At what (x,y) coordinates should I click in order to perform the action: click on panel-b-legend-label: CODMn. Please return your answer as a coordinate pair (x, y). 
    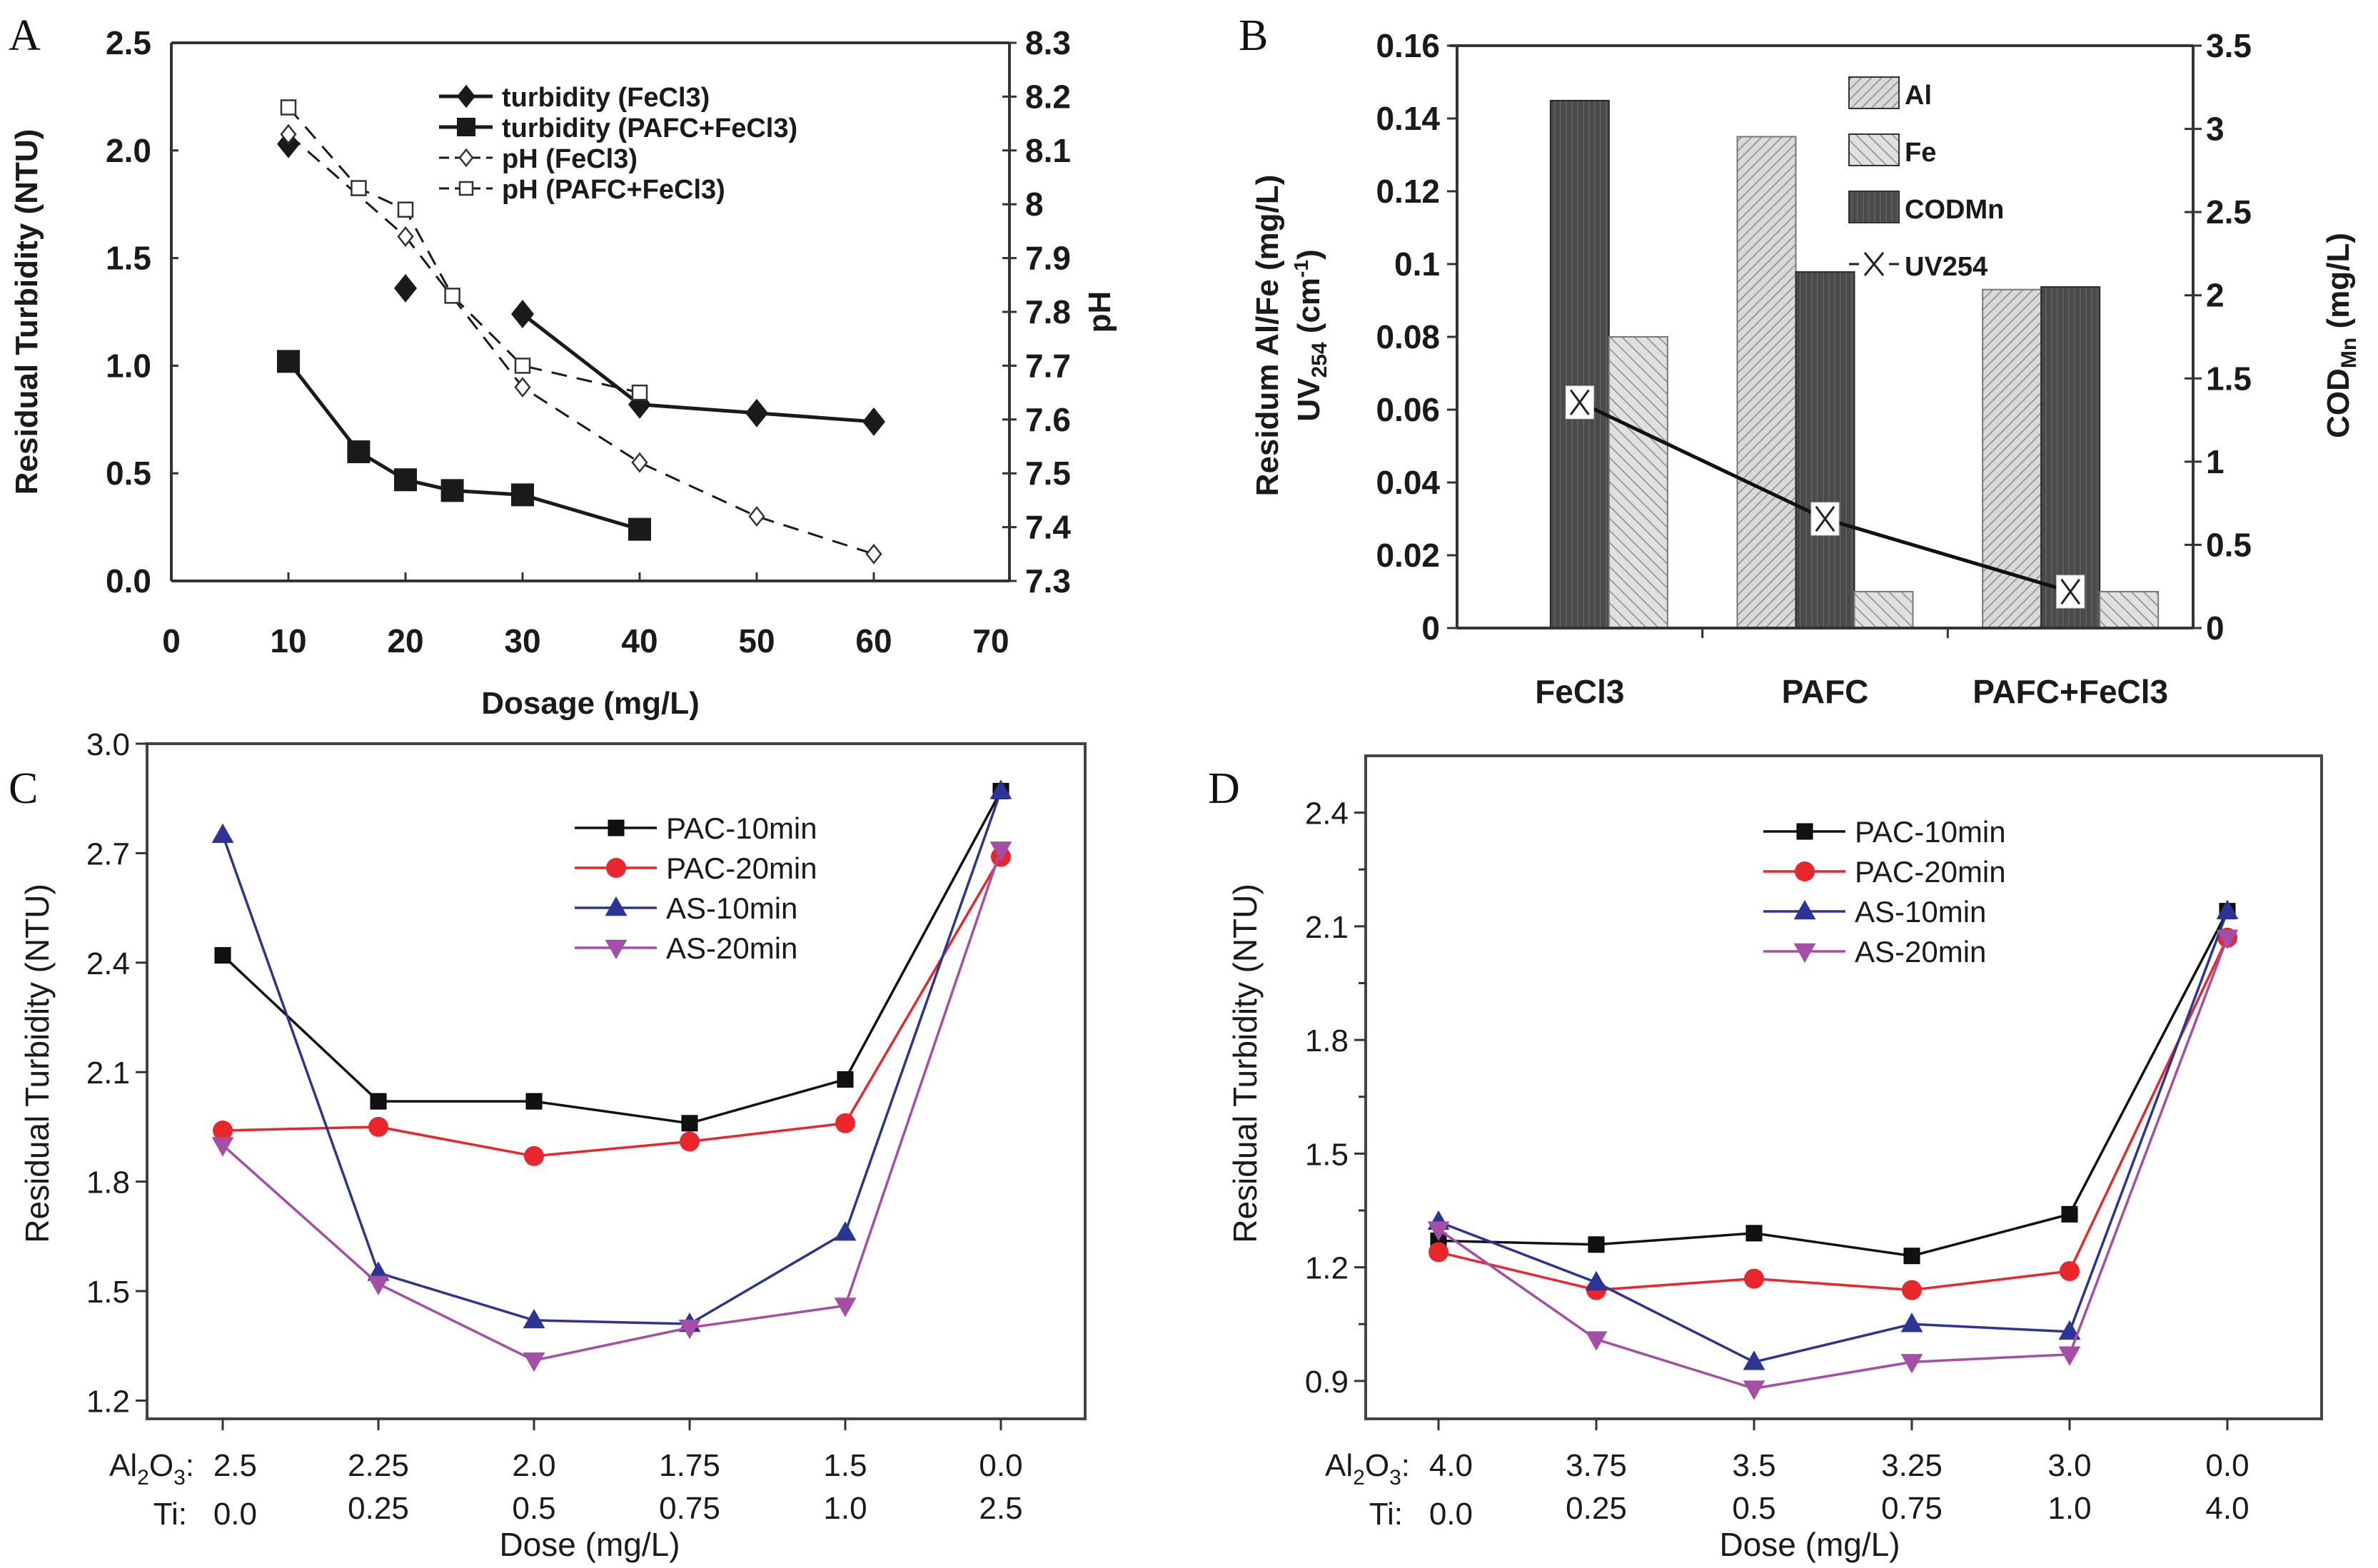
    Looking at the image, I should click on (1954, 210).